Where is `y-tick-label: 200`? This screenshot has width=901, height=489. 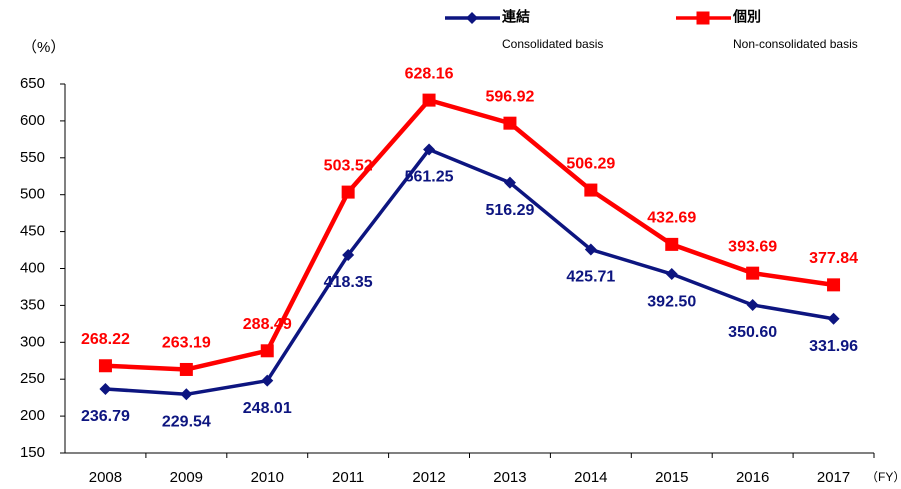 y-tick-label: 200 is located at coordinates (32, 415).